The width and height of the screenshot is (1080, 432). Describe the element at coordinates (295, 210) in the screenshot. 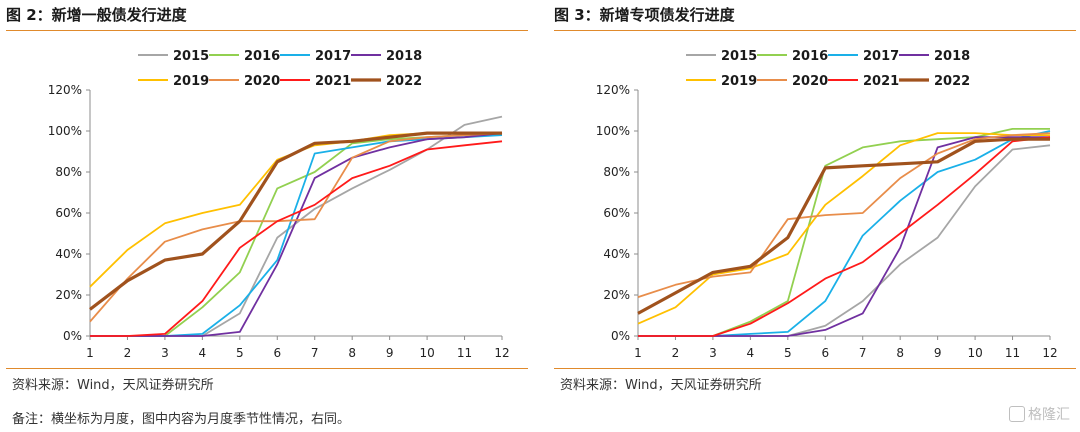

I see `series-line-2019` at that location.